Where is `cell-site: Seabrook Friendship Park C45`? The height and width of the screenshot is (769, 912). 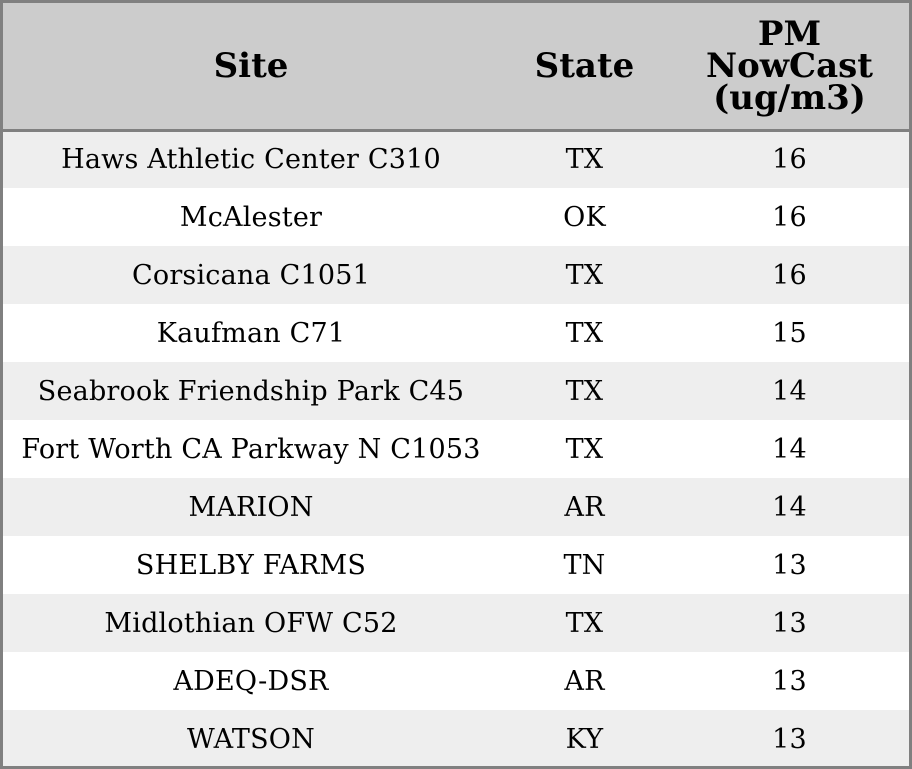
cell-site: Seabrook Friendship Park C45 is located at coordinates (251, 391).